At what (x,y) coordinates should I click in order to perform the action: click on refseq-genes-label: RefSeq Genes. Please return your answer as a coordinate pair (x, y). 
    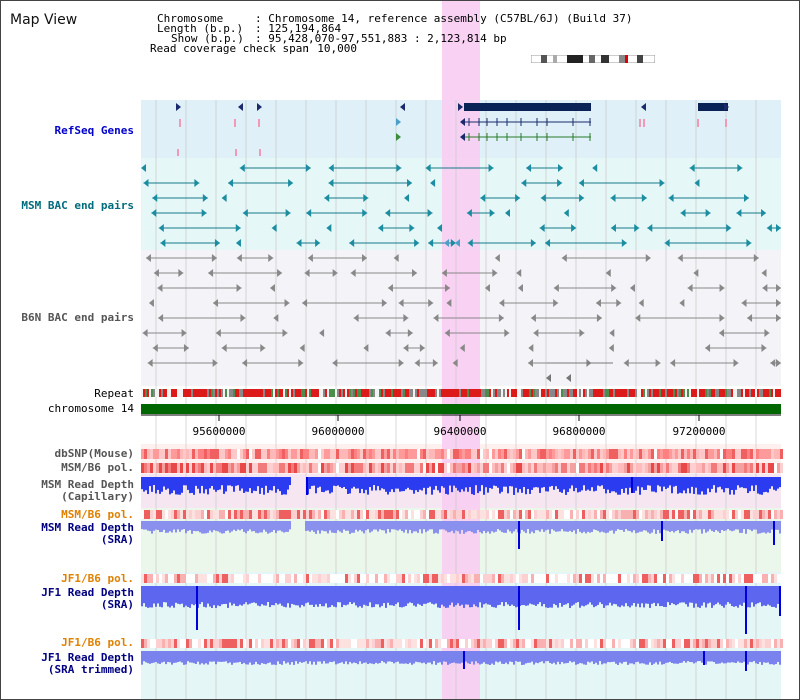
    Looking at the image, I should click on (94, 130).